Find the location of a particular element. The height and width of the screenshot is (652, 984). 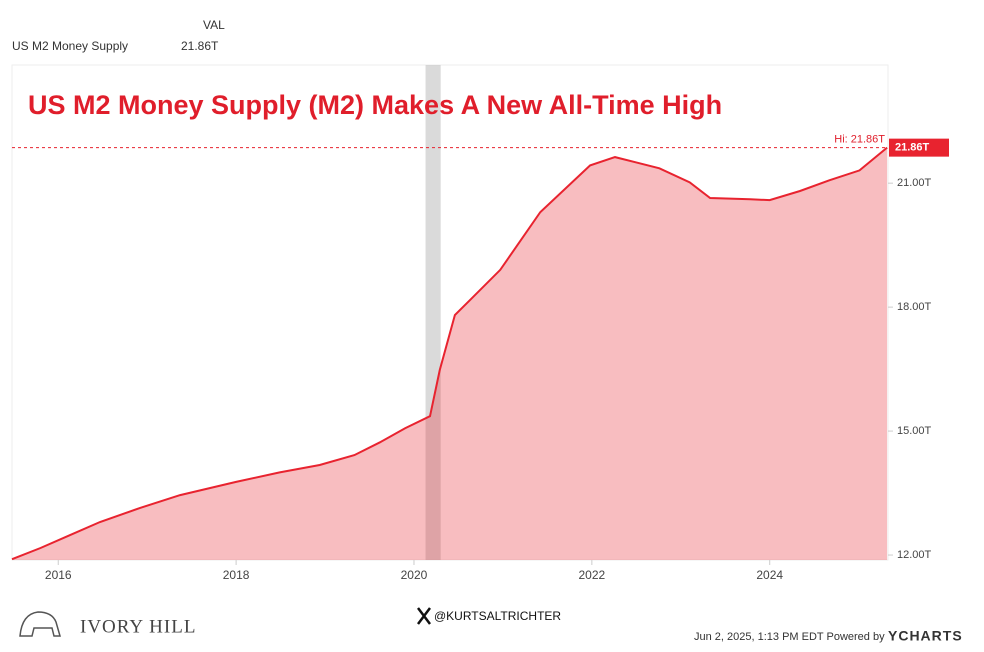

header-label: VAL is located at coordinates (214, 25).